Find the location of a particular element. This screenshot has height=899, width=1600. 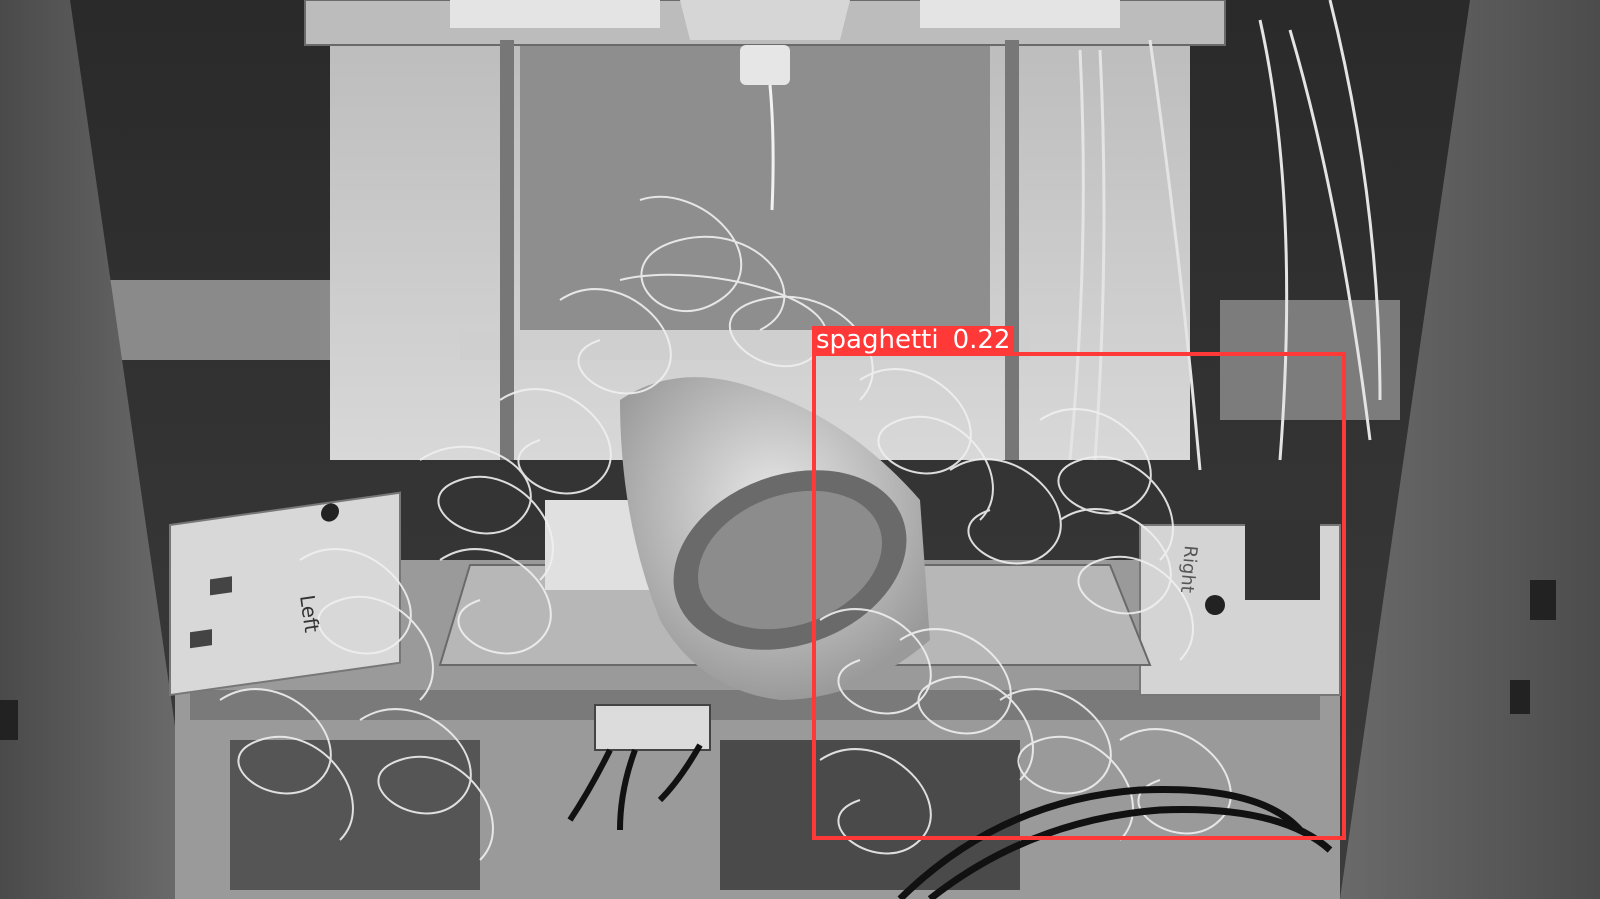

left-panel-label: Left is located at coordinates (309, 613).